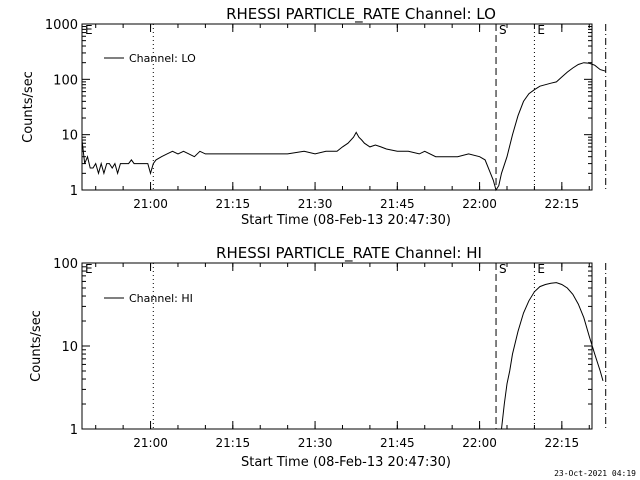  I want to click on legend-label-lo: Channel: LO, so click(162, 58).